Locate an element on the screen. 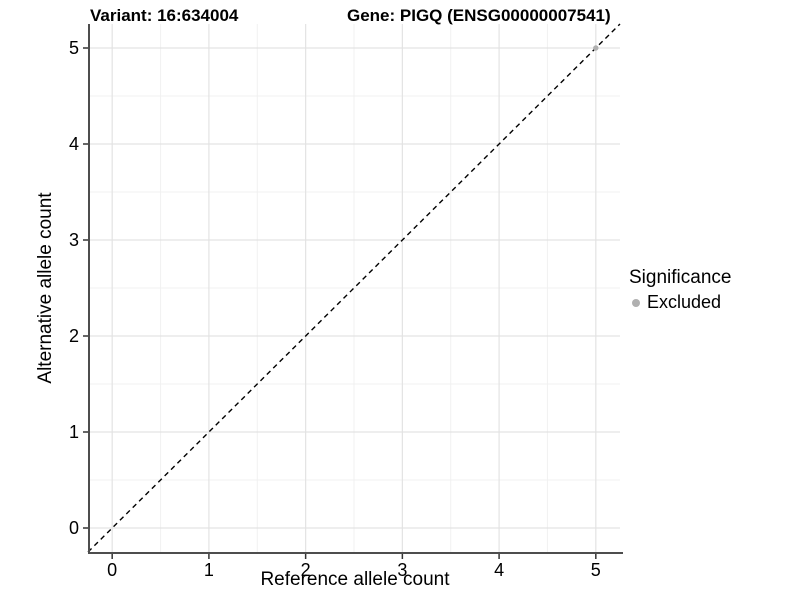 The image size is (800, 600). y-tick-label: 3 is located at coordinates (74, 240).